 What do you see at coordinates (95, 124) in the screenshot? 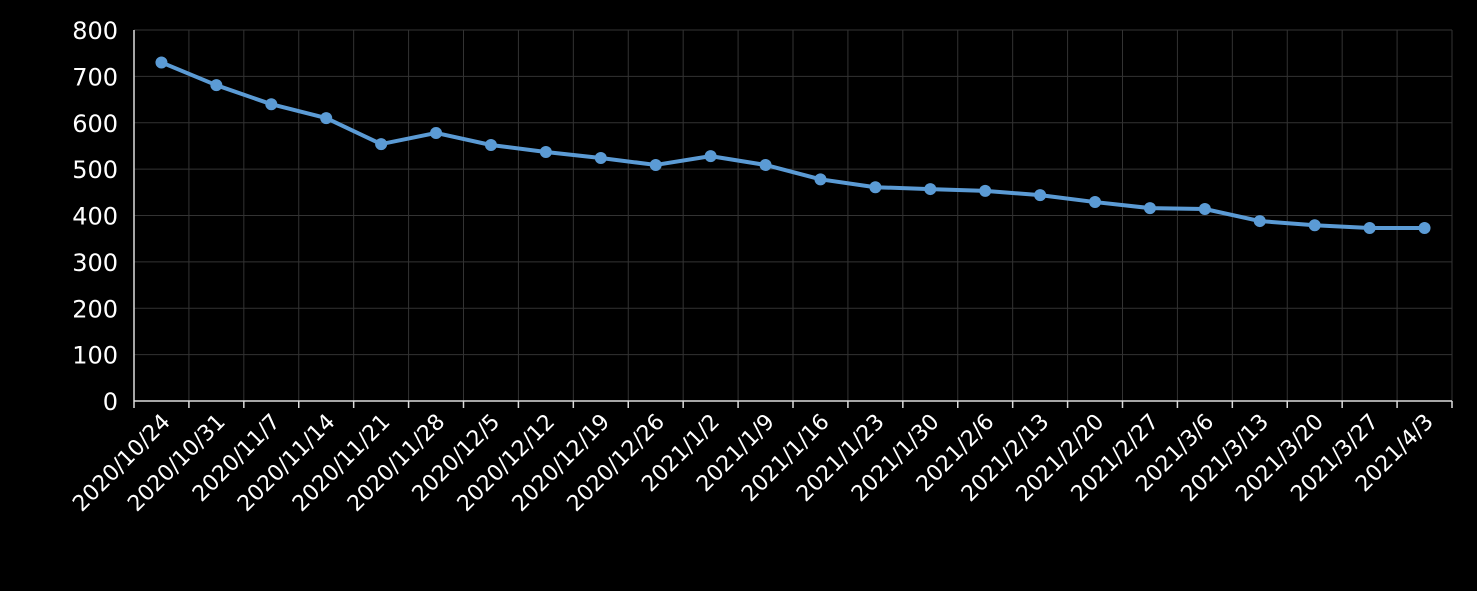
I see `y-tick-label: 600` at bounding box center [95, 124].